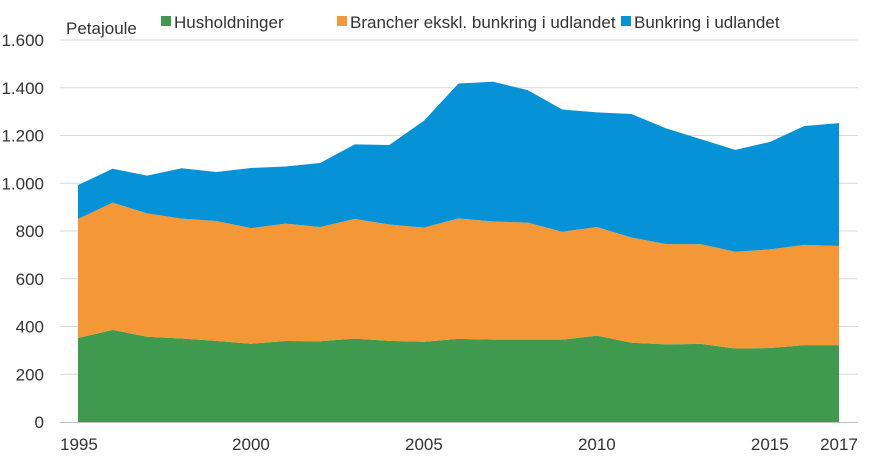 The image size is (869, 458). What do you see at coordinates (101, 28) in the screenshot?
I see `unit-label: Petajoule` at bounding box center [101, 28].